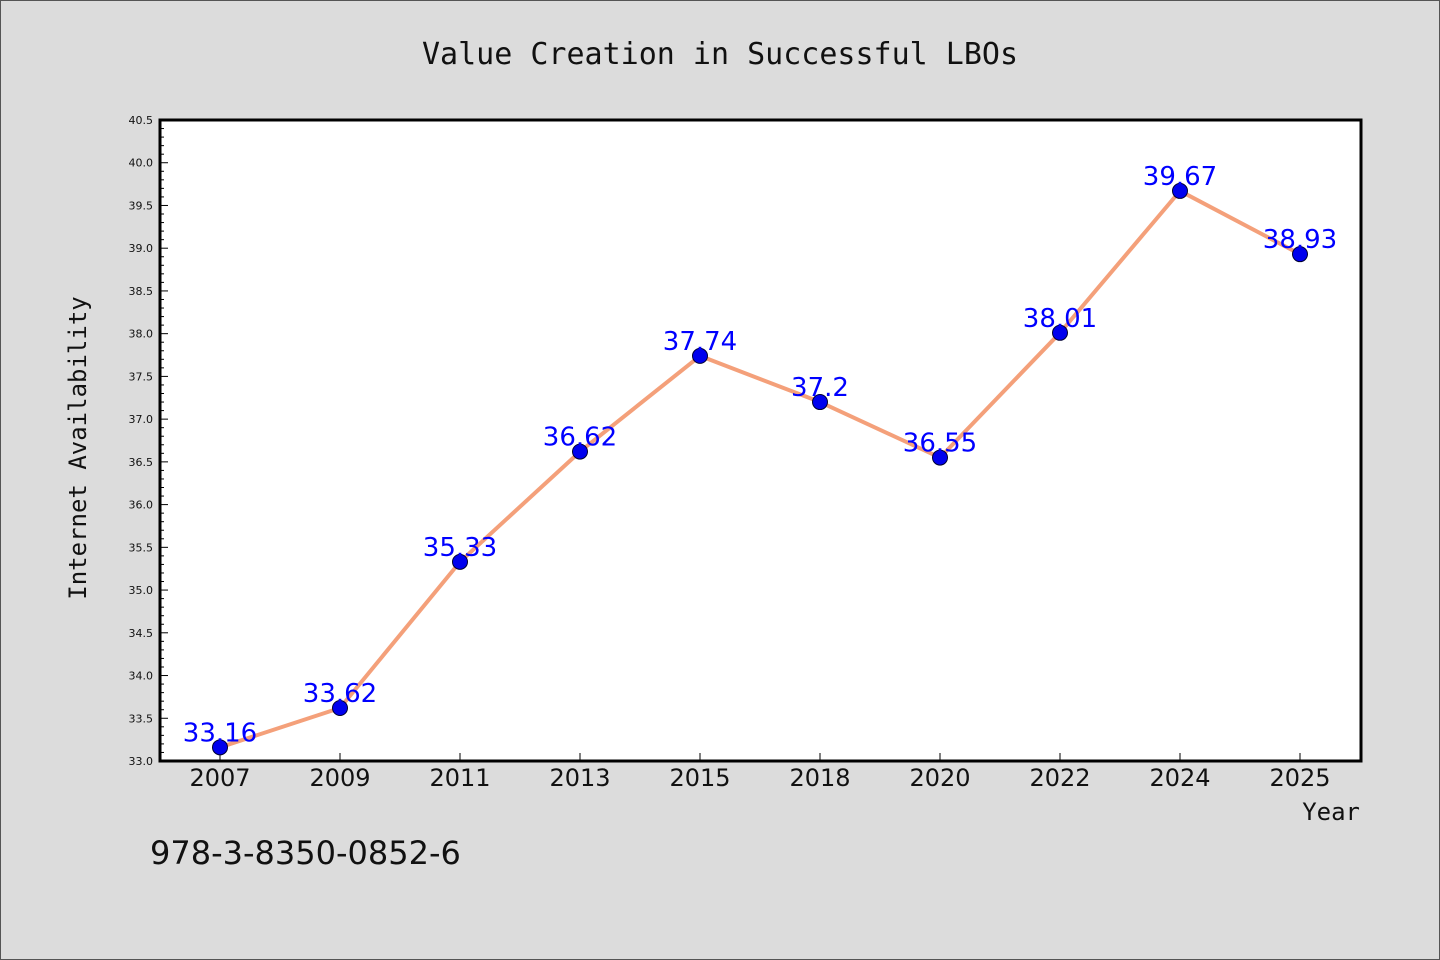  What do you see at coordinates (700, 342) in the screenshot?
I see `data-label: 37.74` at bounding box center [700, 342].